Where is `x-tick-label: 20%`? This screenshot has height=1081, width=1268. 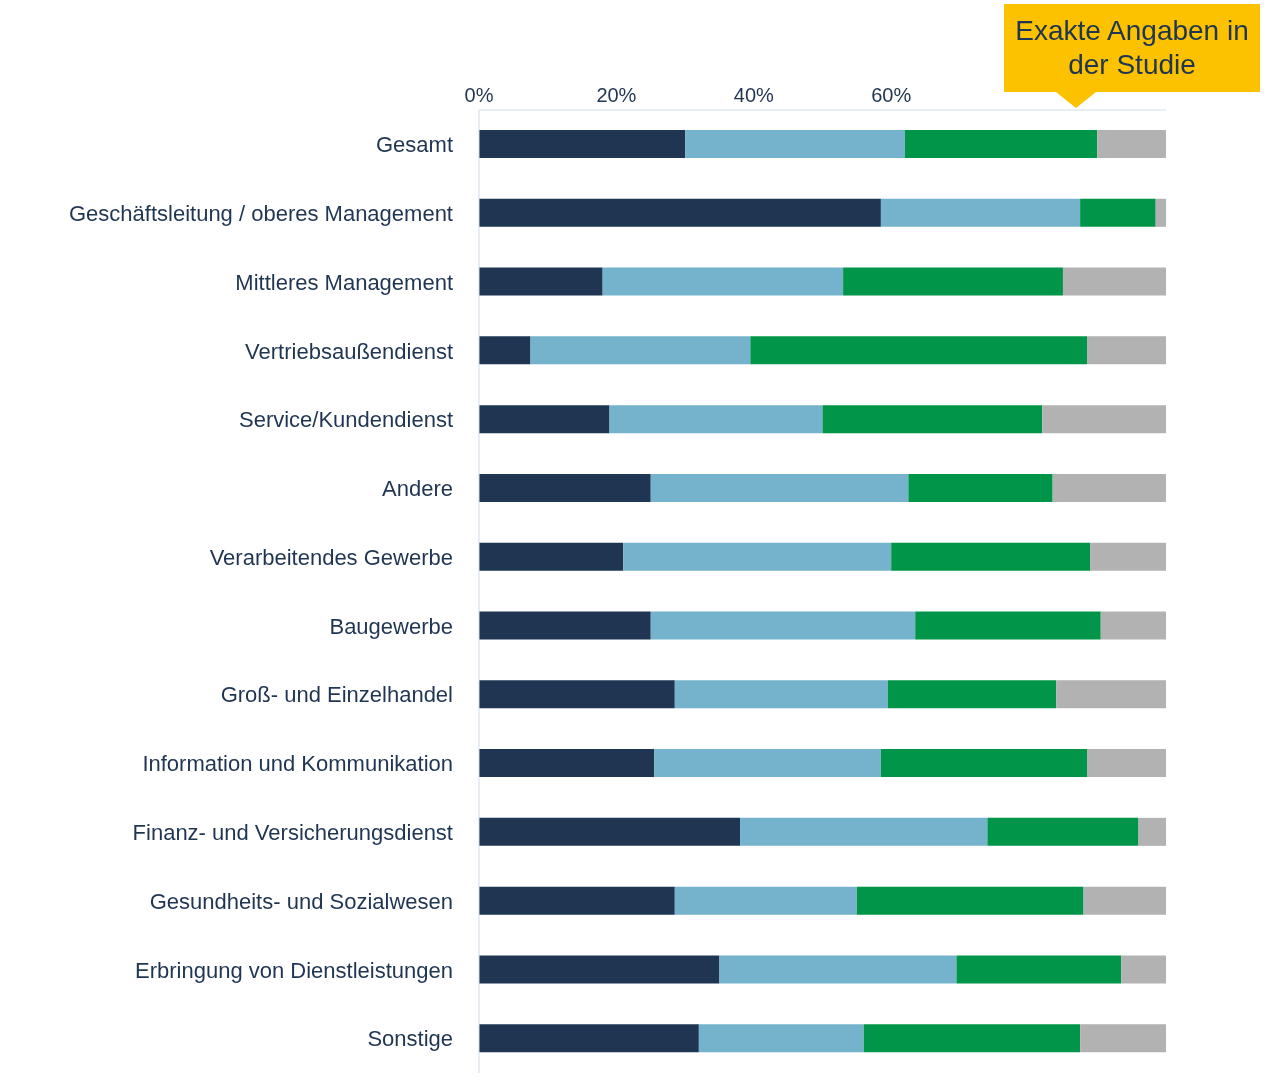
x-tick-label: 20% is located at coordinates (616, 95).